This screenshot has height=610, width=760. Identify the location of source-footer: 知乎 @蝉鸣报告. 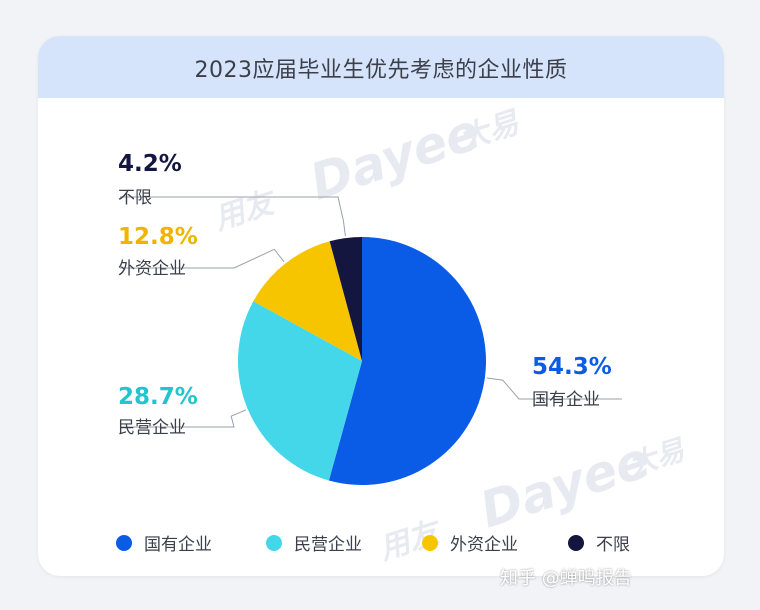
(566, 578).